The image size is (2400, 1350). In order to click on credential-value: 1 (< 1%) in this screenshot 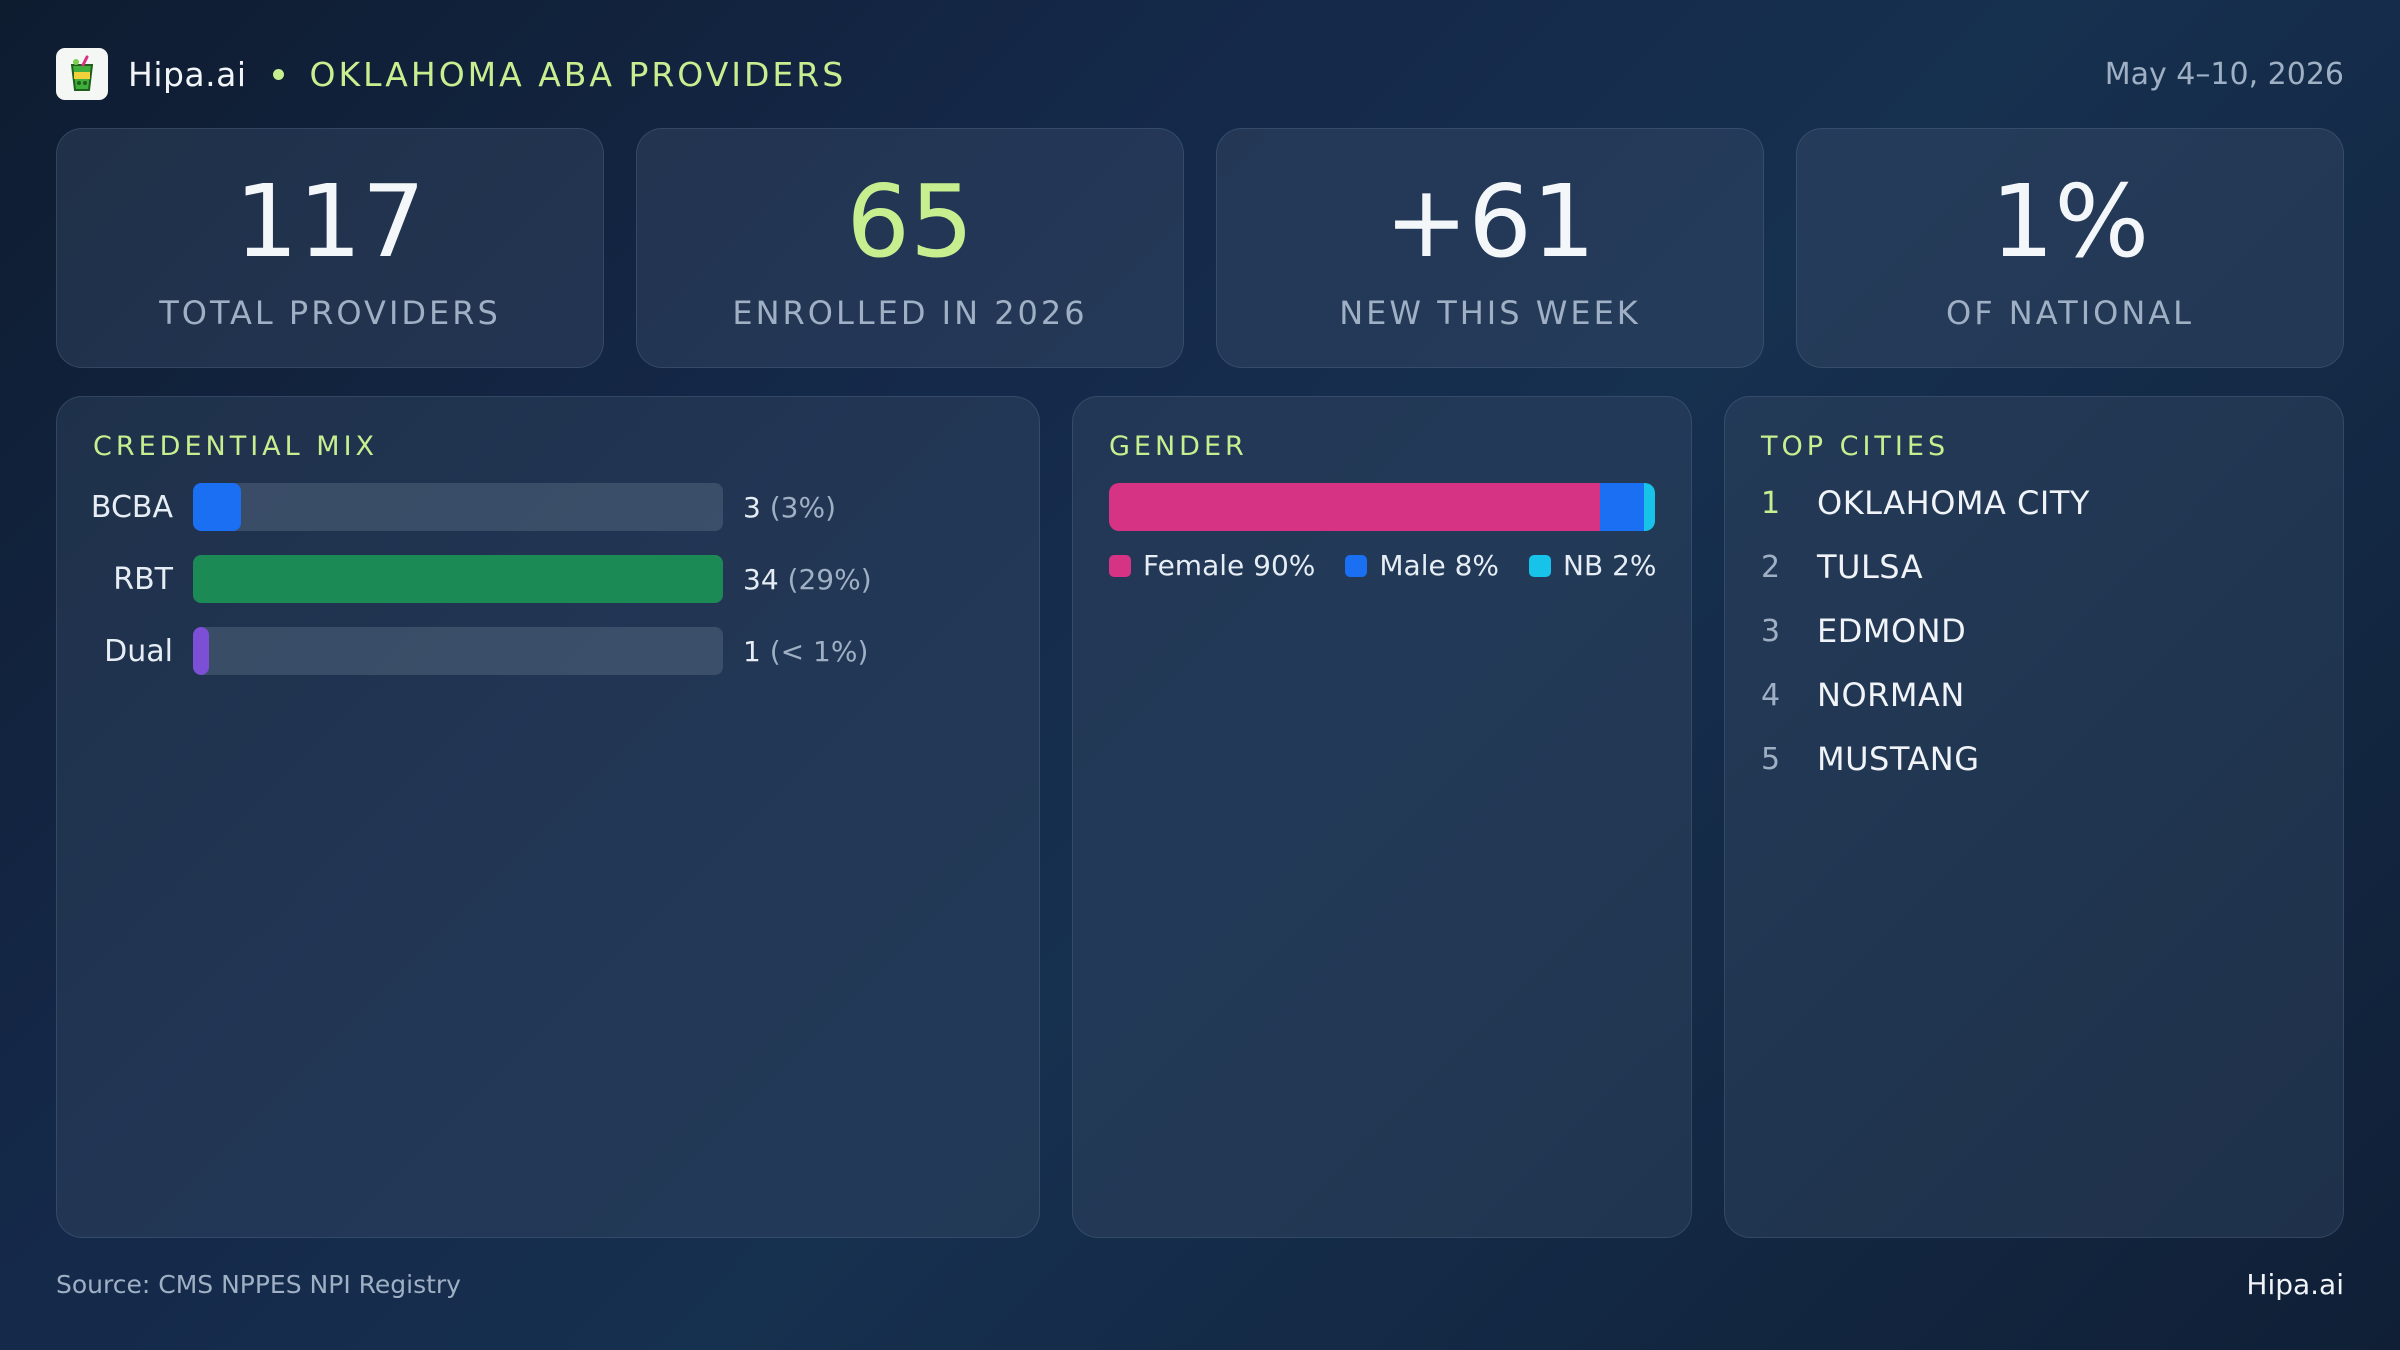, I will do `click(805, 651)`.